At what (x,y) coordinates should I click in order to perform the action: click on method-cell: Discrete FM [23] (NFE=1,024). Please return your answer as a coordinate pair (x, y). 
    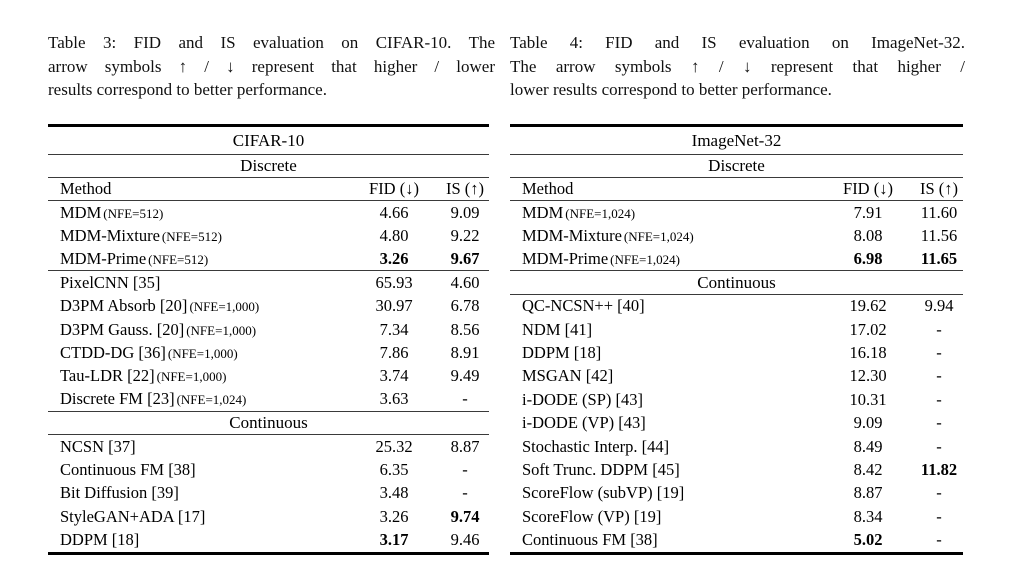
    Looking at the image, I should click on (197, 399).